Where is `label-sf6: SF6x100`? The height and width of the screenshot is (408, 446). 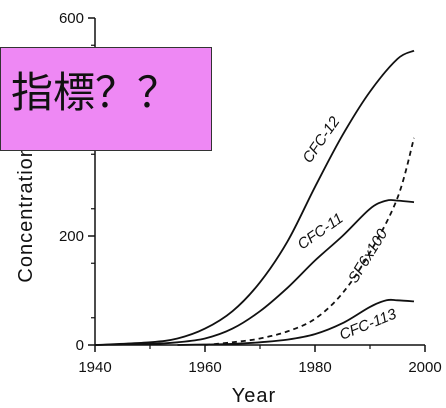
label-sf6: SF6x100 is located at coordinates (368, 256).